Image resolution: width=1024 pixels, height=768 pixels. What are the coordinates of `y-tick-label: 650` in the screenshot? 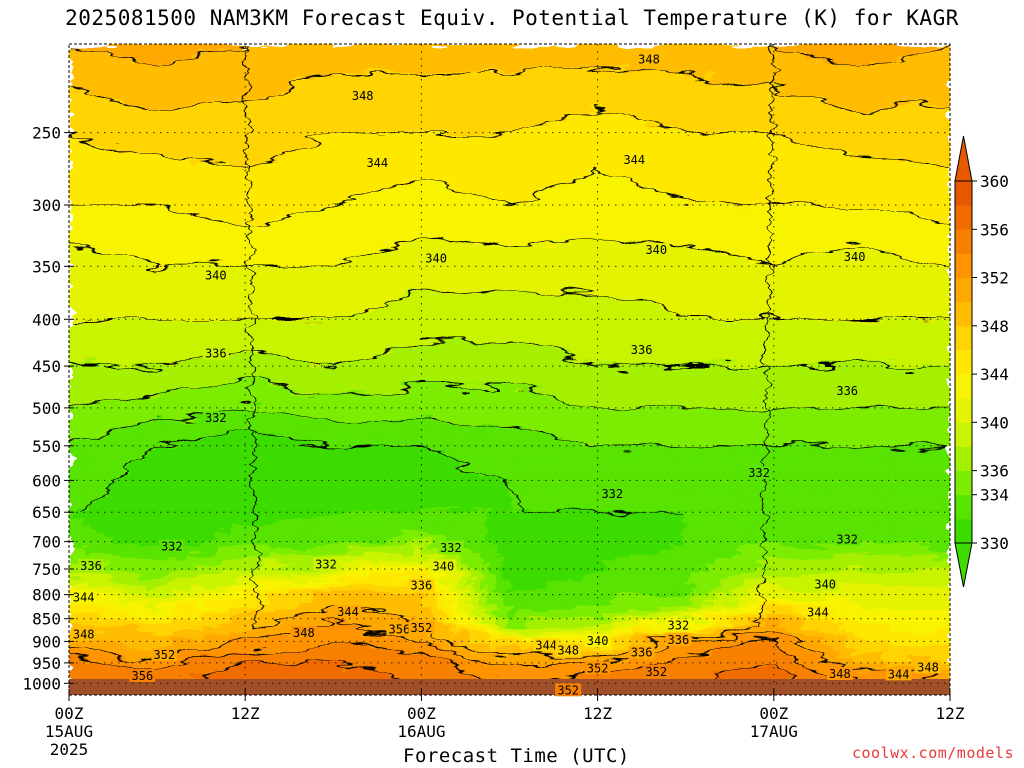 It's located at (46, 512).